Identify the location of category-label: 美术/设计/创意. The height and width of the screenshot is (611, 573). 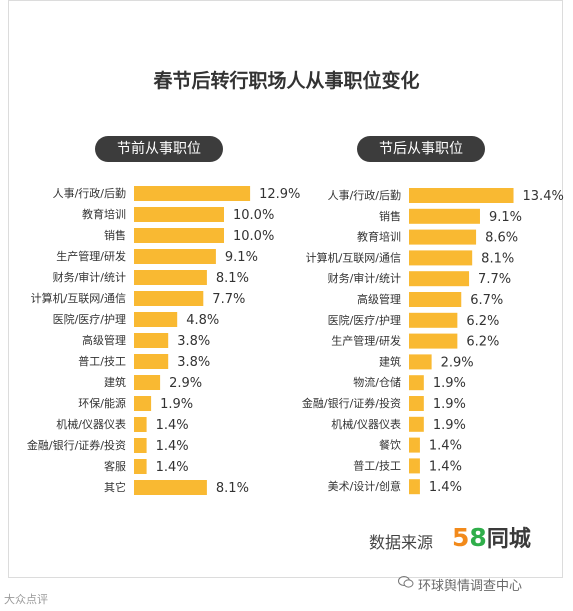
(364, 486).